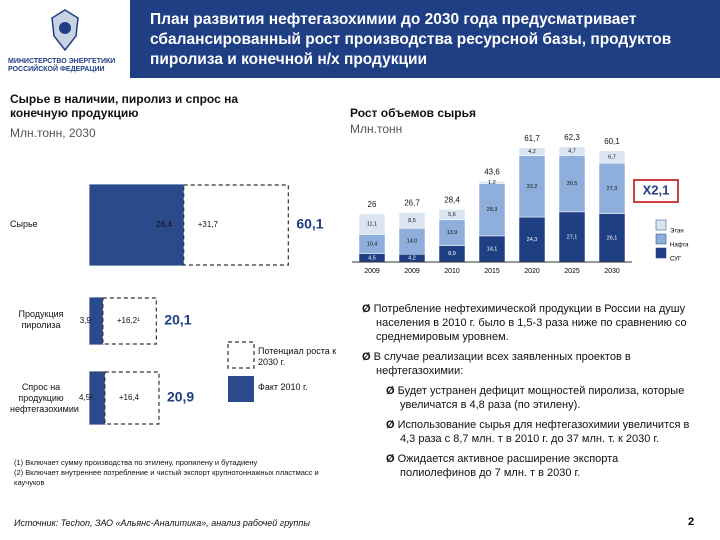 Image resolution: width=720 pixels, height=540 pixels. Describe the element at coordinates (691, 522) in the screenshot. I see `page-number: 2` at that location.